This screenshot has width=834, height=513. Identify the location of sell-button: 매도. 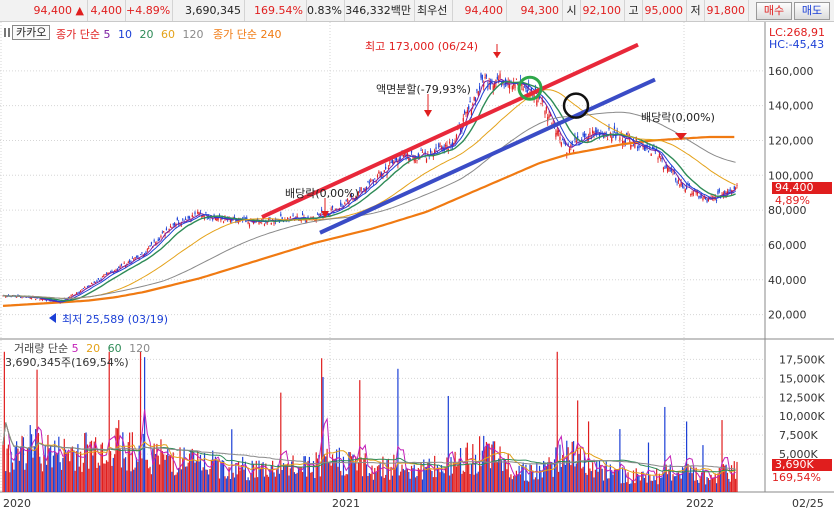
(812, 11).